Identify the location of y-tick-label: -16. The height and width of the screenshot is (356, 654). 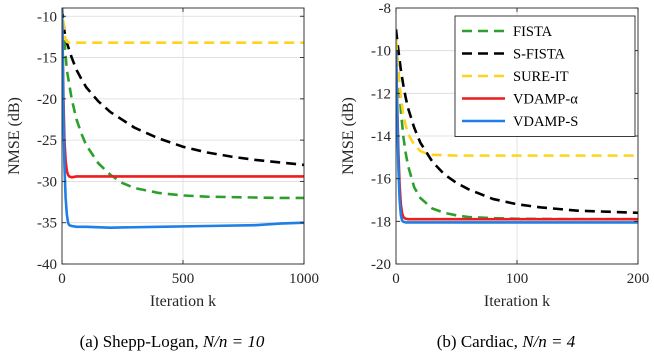
(381, 180).